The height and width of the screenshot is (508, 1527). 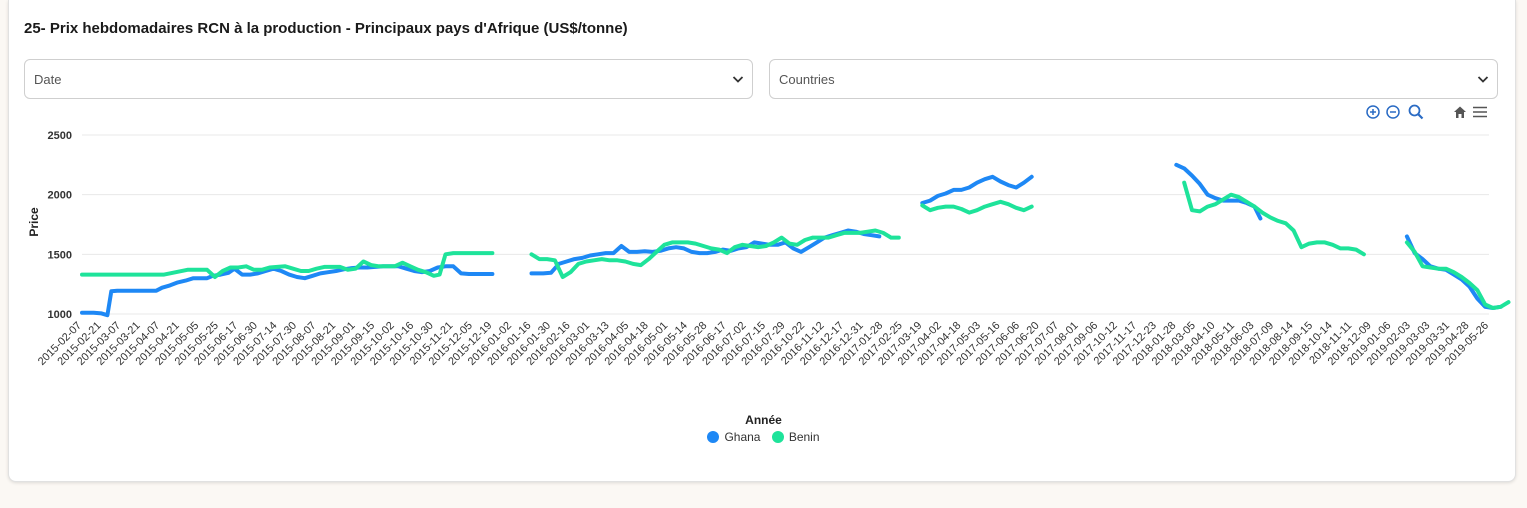 I want to click on zoom-selection-icon, so click(x=1416, y=112).